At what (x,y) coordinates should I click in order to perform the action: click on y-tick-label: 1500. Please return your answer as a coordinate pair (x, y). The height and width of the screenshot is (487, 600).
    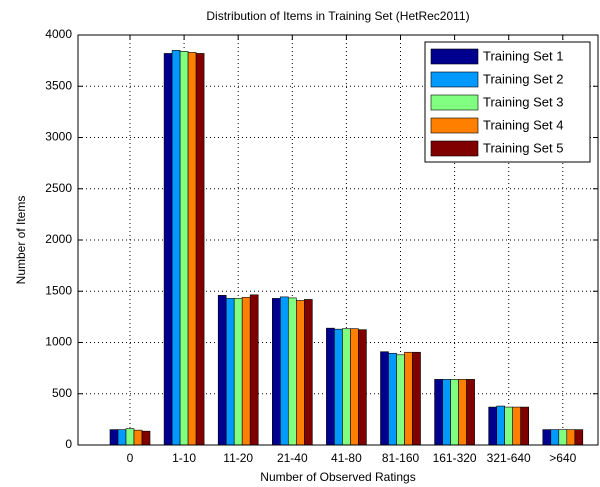
    Looking at the image, I should click on (58, 290).